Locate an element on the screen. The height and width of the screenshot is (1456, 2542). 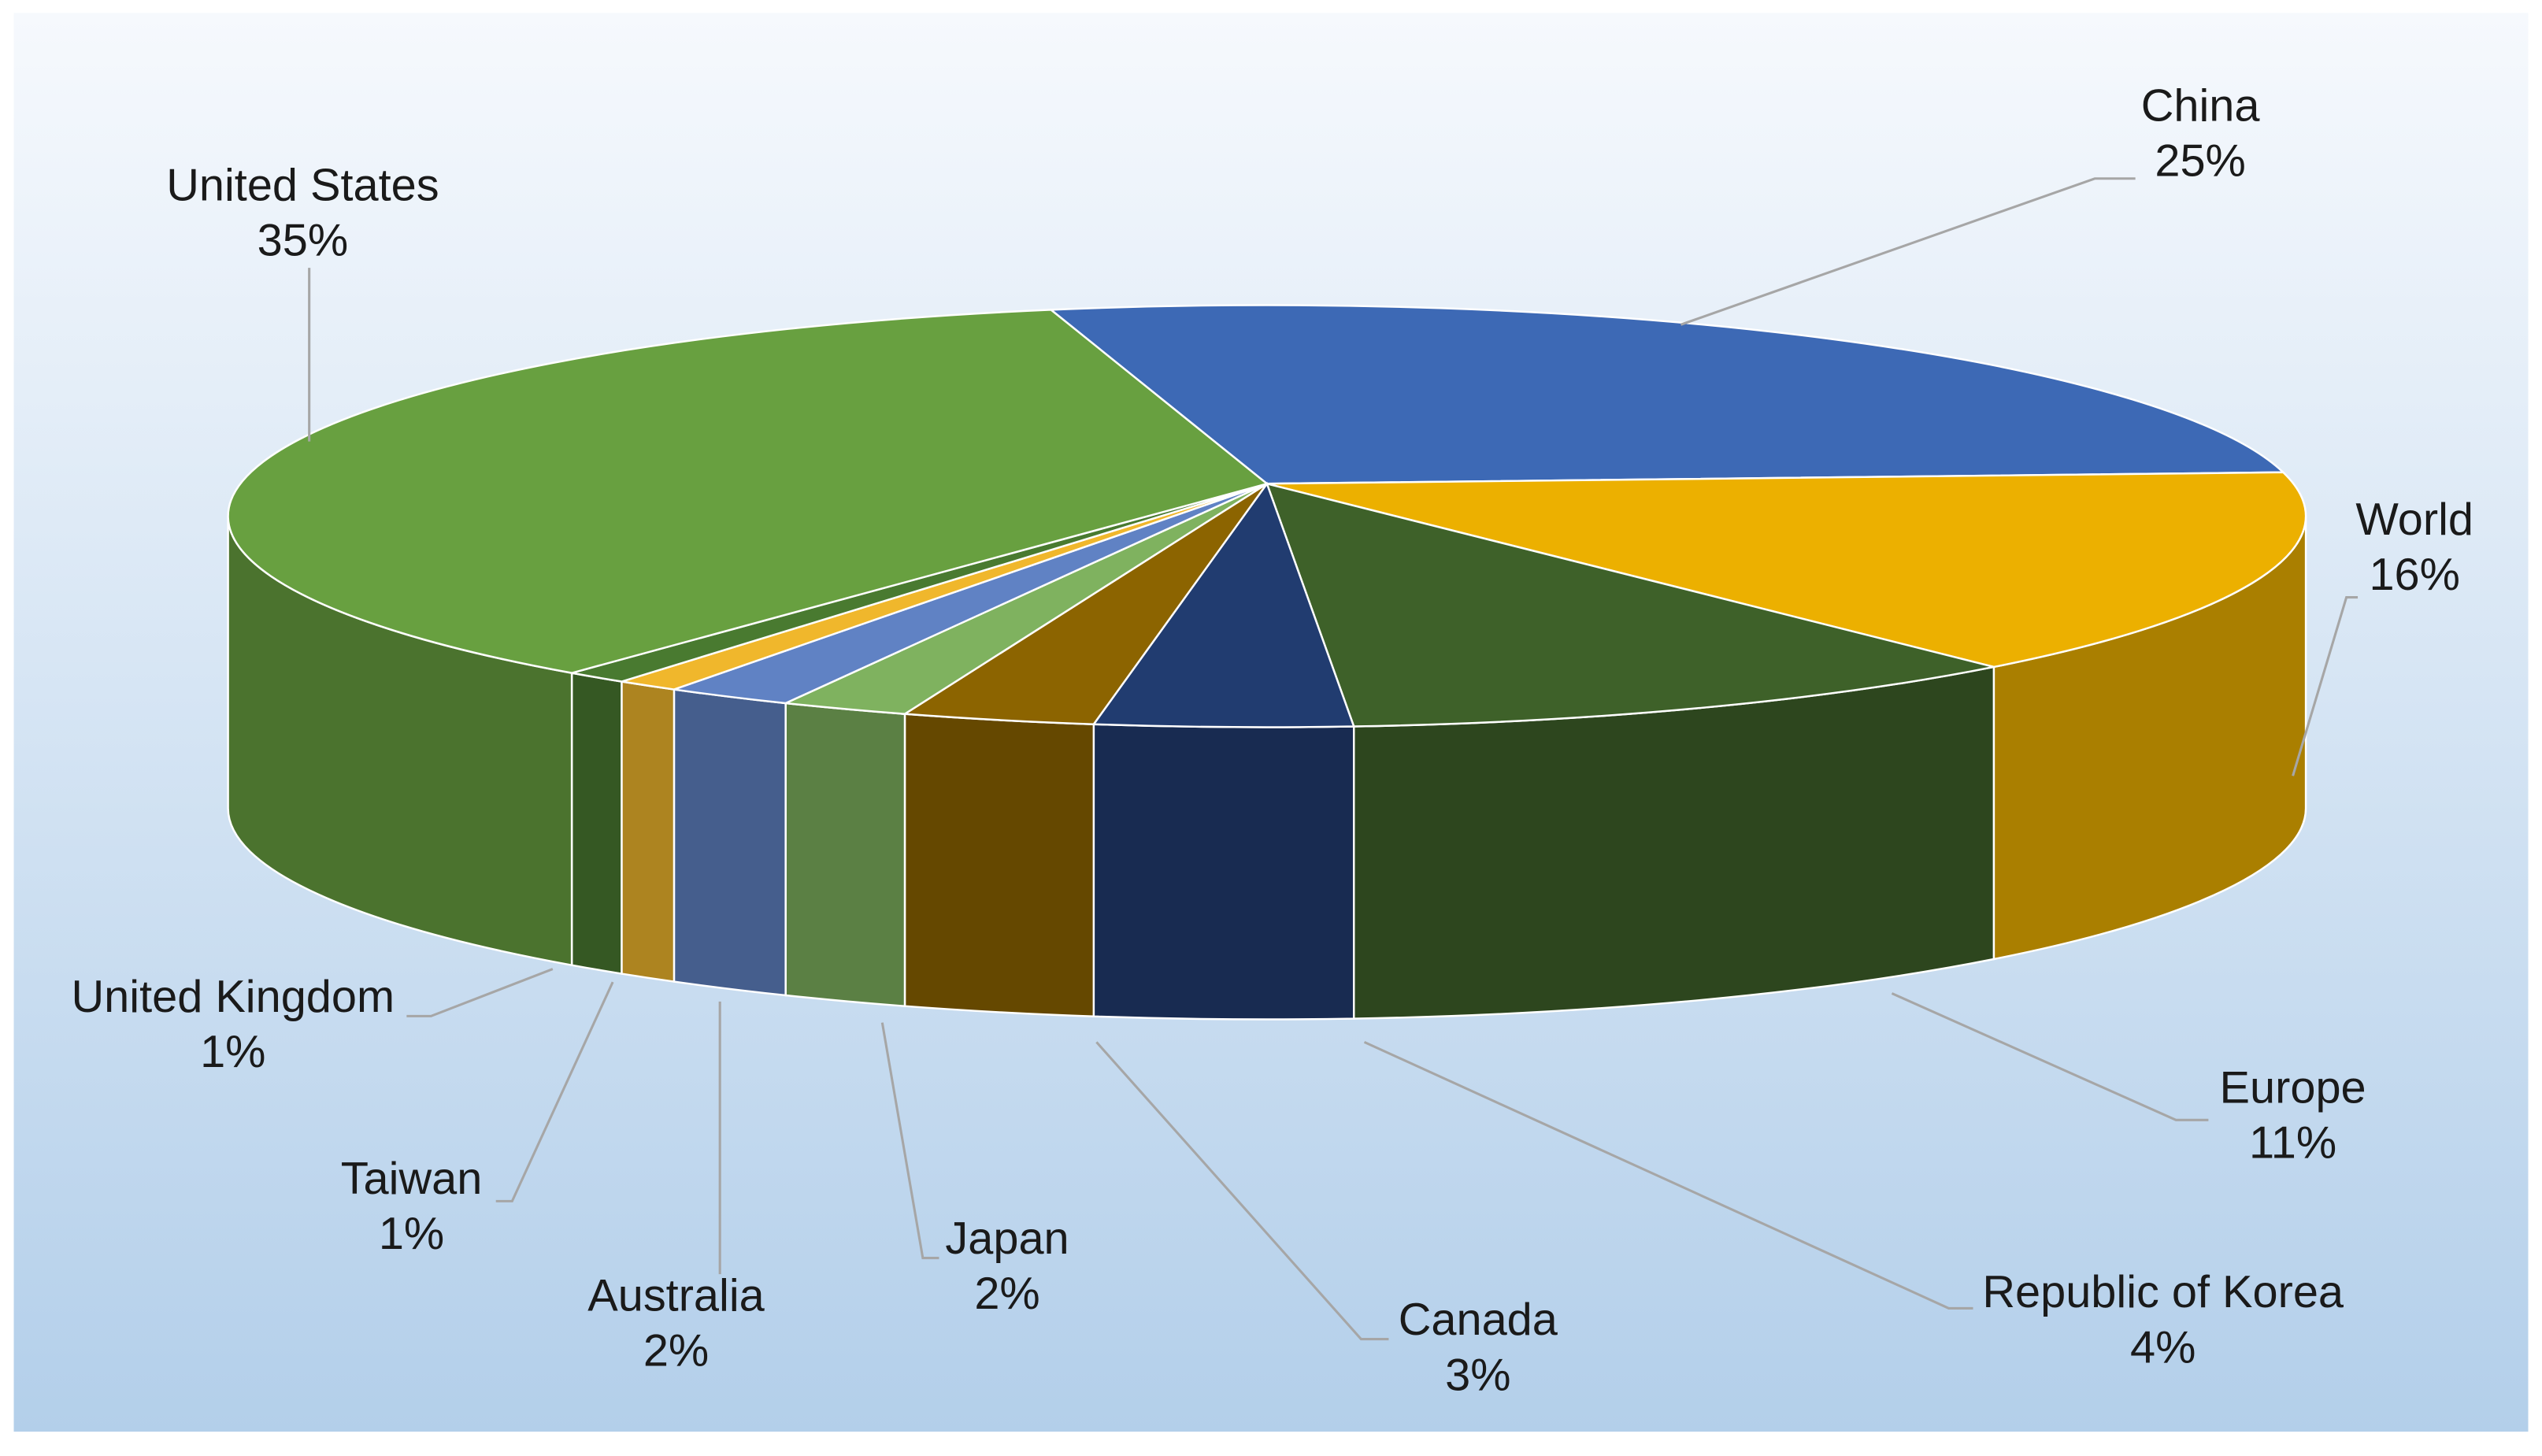
value-label: 35% is located at coordinates (303, 240).